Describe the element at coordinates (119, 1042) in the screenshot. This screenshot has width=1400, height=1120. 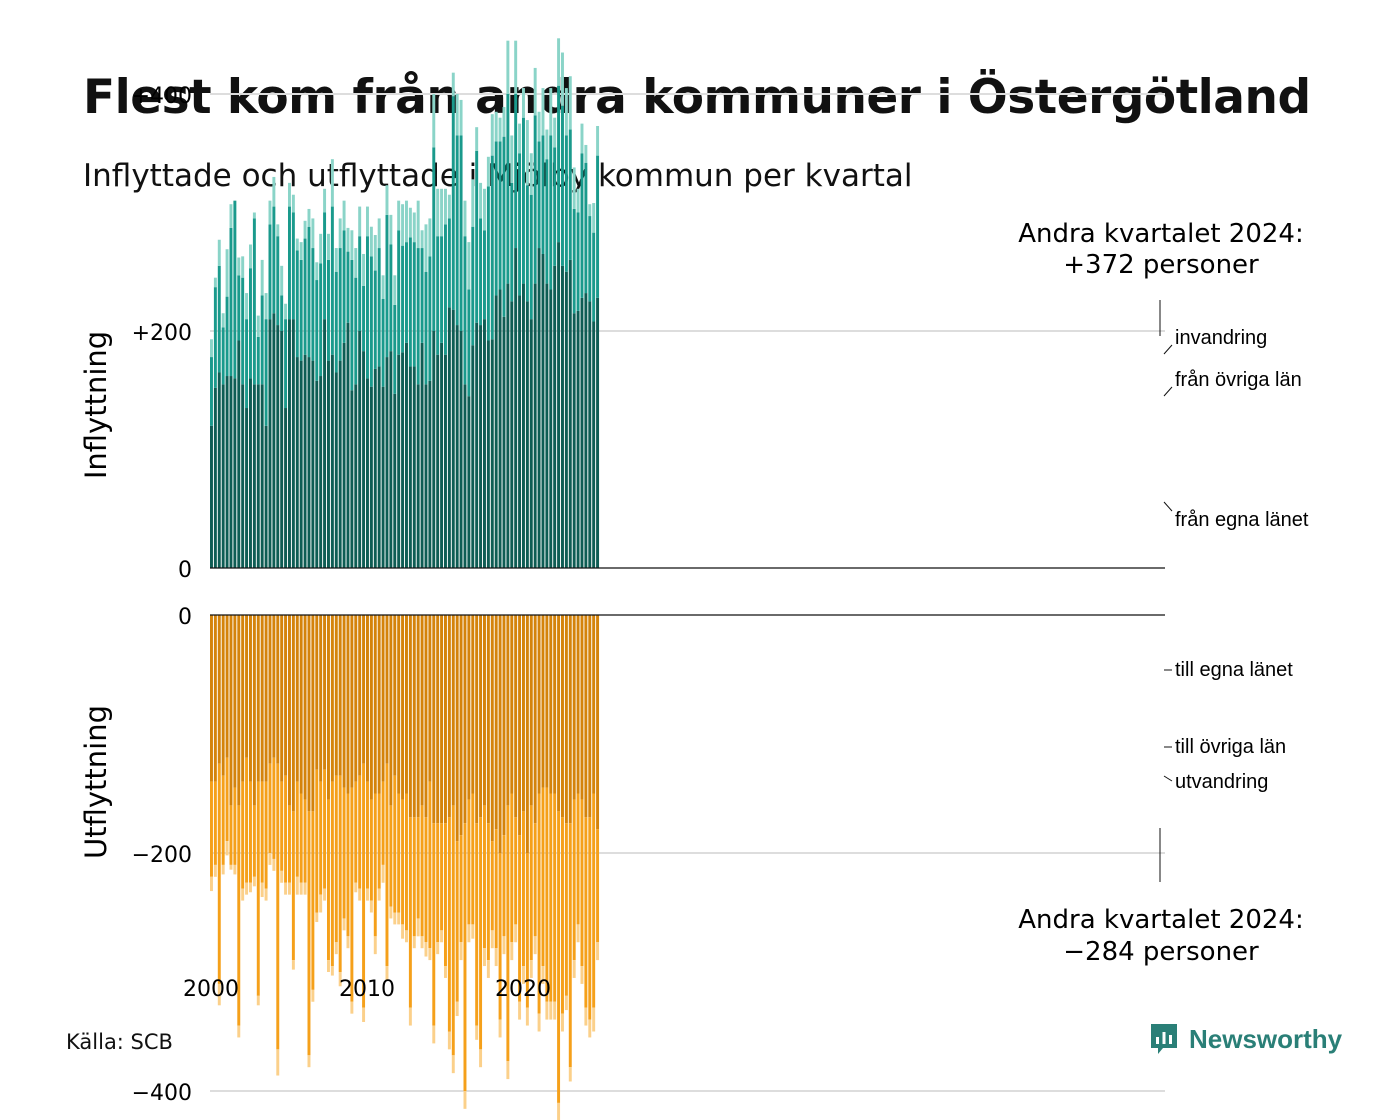
I see `source-note: Källa: SCB` at that location.